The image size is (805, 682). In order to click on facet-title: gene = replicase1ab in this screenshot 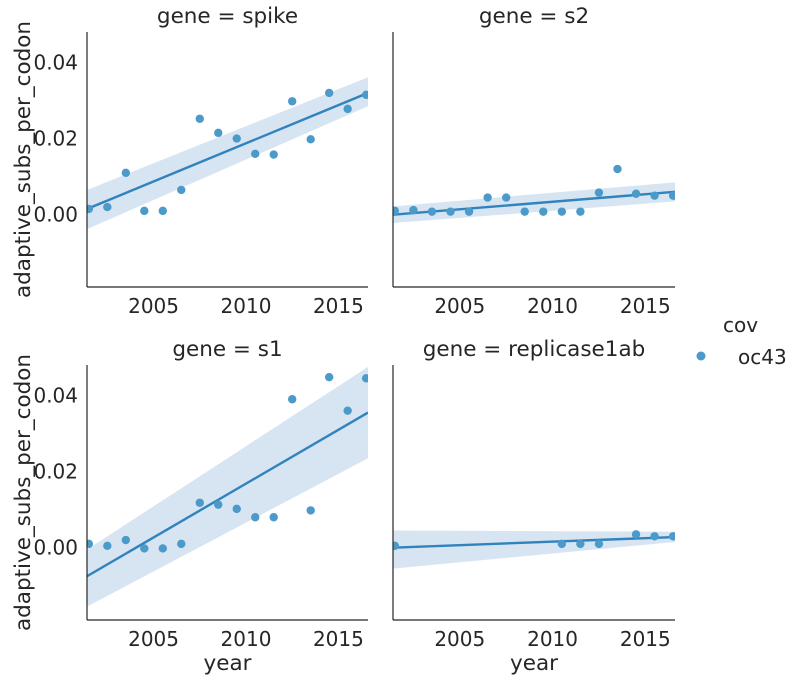, I will do `click(534, 349)`.